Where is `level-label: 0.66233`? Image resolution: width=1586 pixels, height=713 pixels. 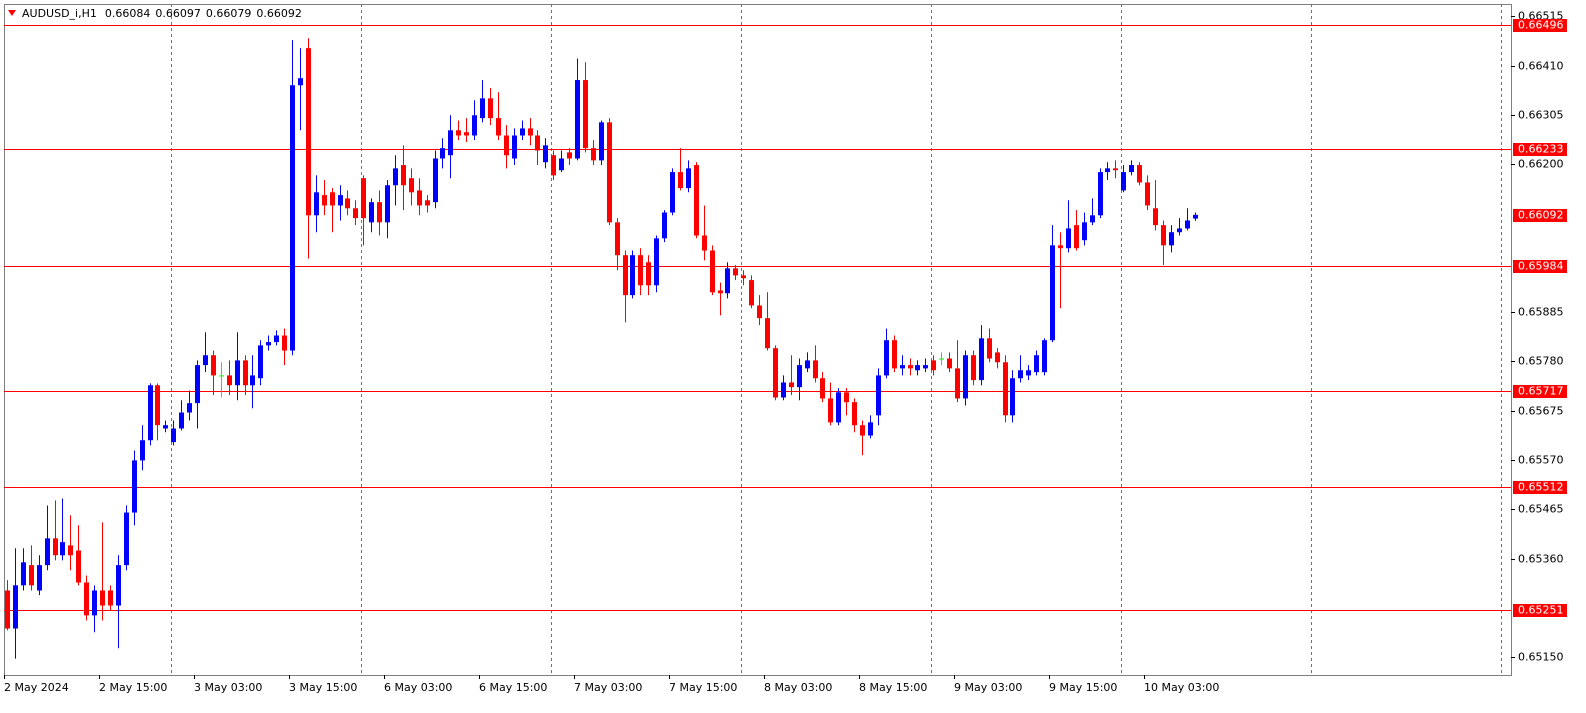 level-label: 0.66233 is located at coordinates (1541, 149).